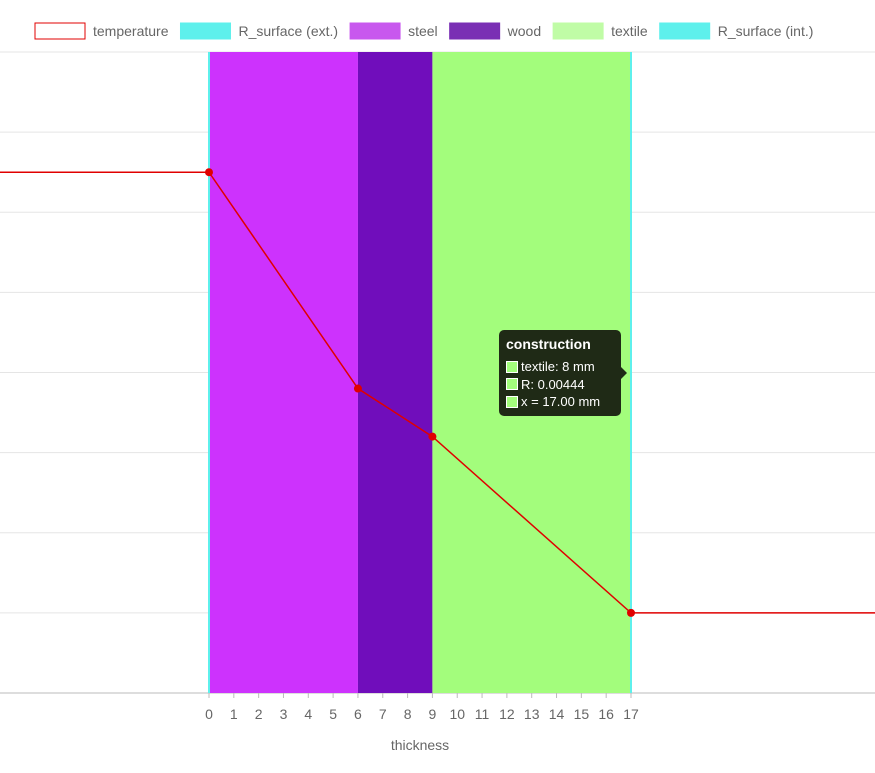  What do you see at coordinates (482, 714) in the screenshot?
I see `x-tick-label: 11` at bounding box center [482, 714].